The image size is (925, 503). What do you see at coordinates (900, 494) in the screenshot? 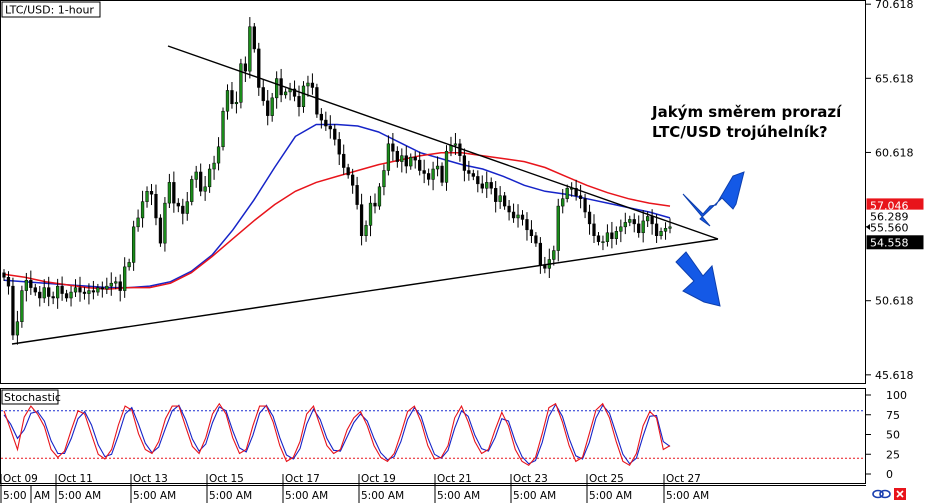
I see `close-icon` at bounding box center [900, 494].